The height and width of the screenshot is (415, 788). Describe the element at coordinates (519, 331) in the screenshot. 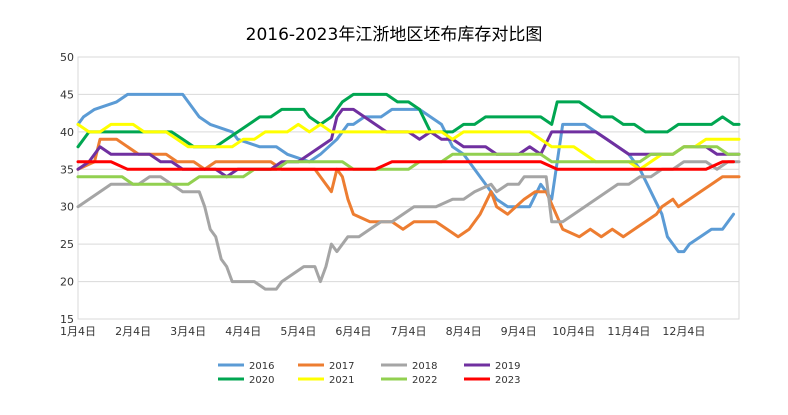

I see `x-tick-label: 9月4日` at that location.